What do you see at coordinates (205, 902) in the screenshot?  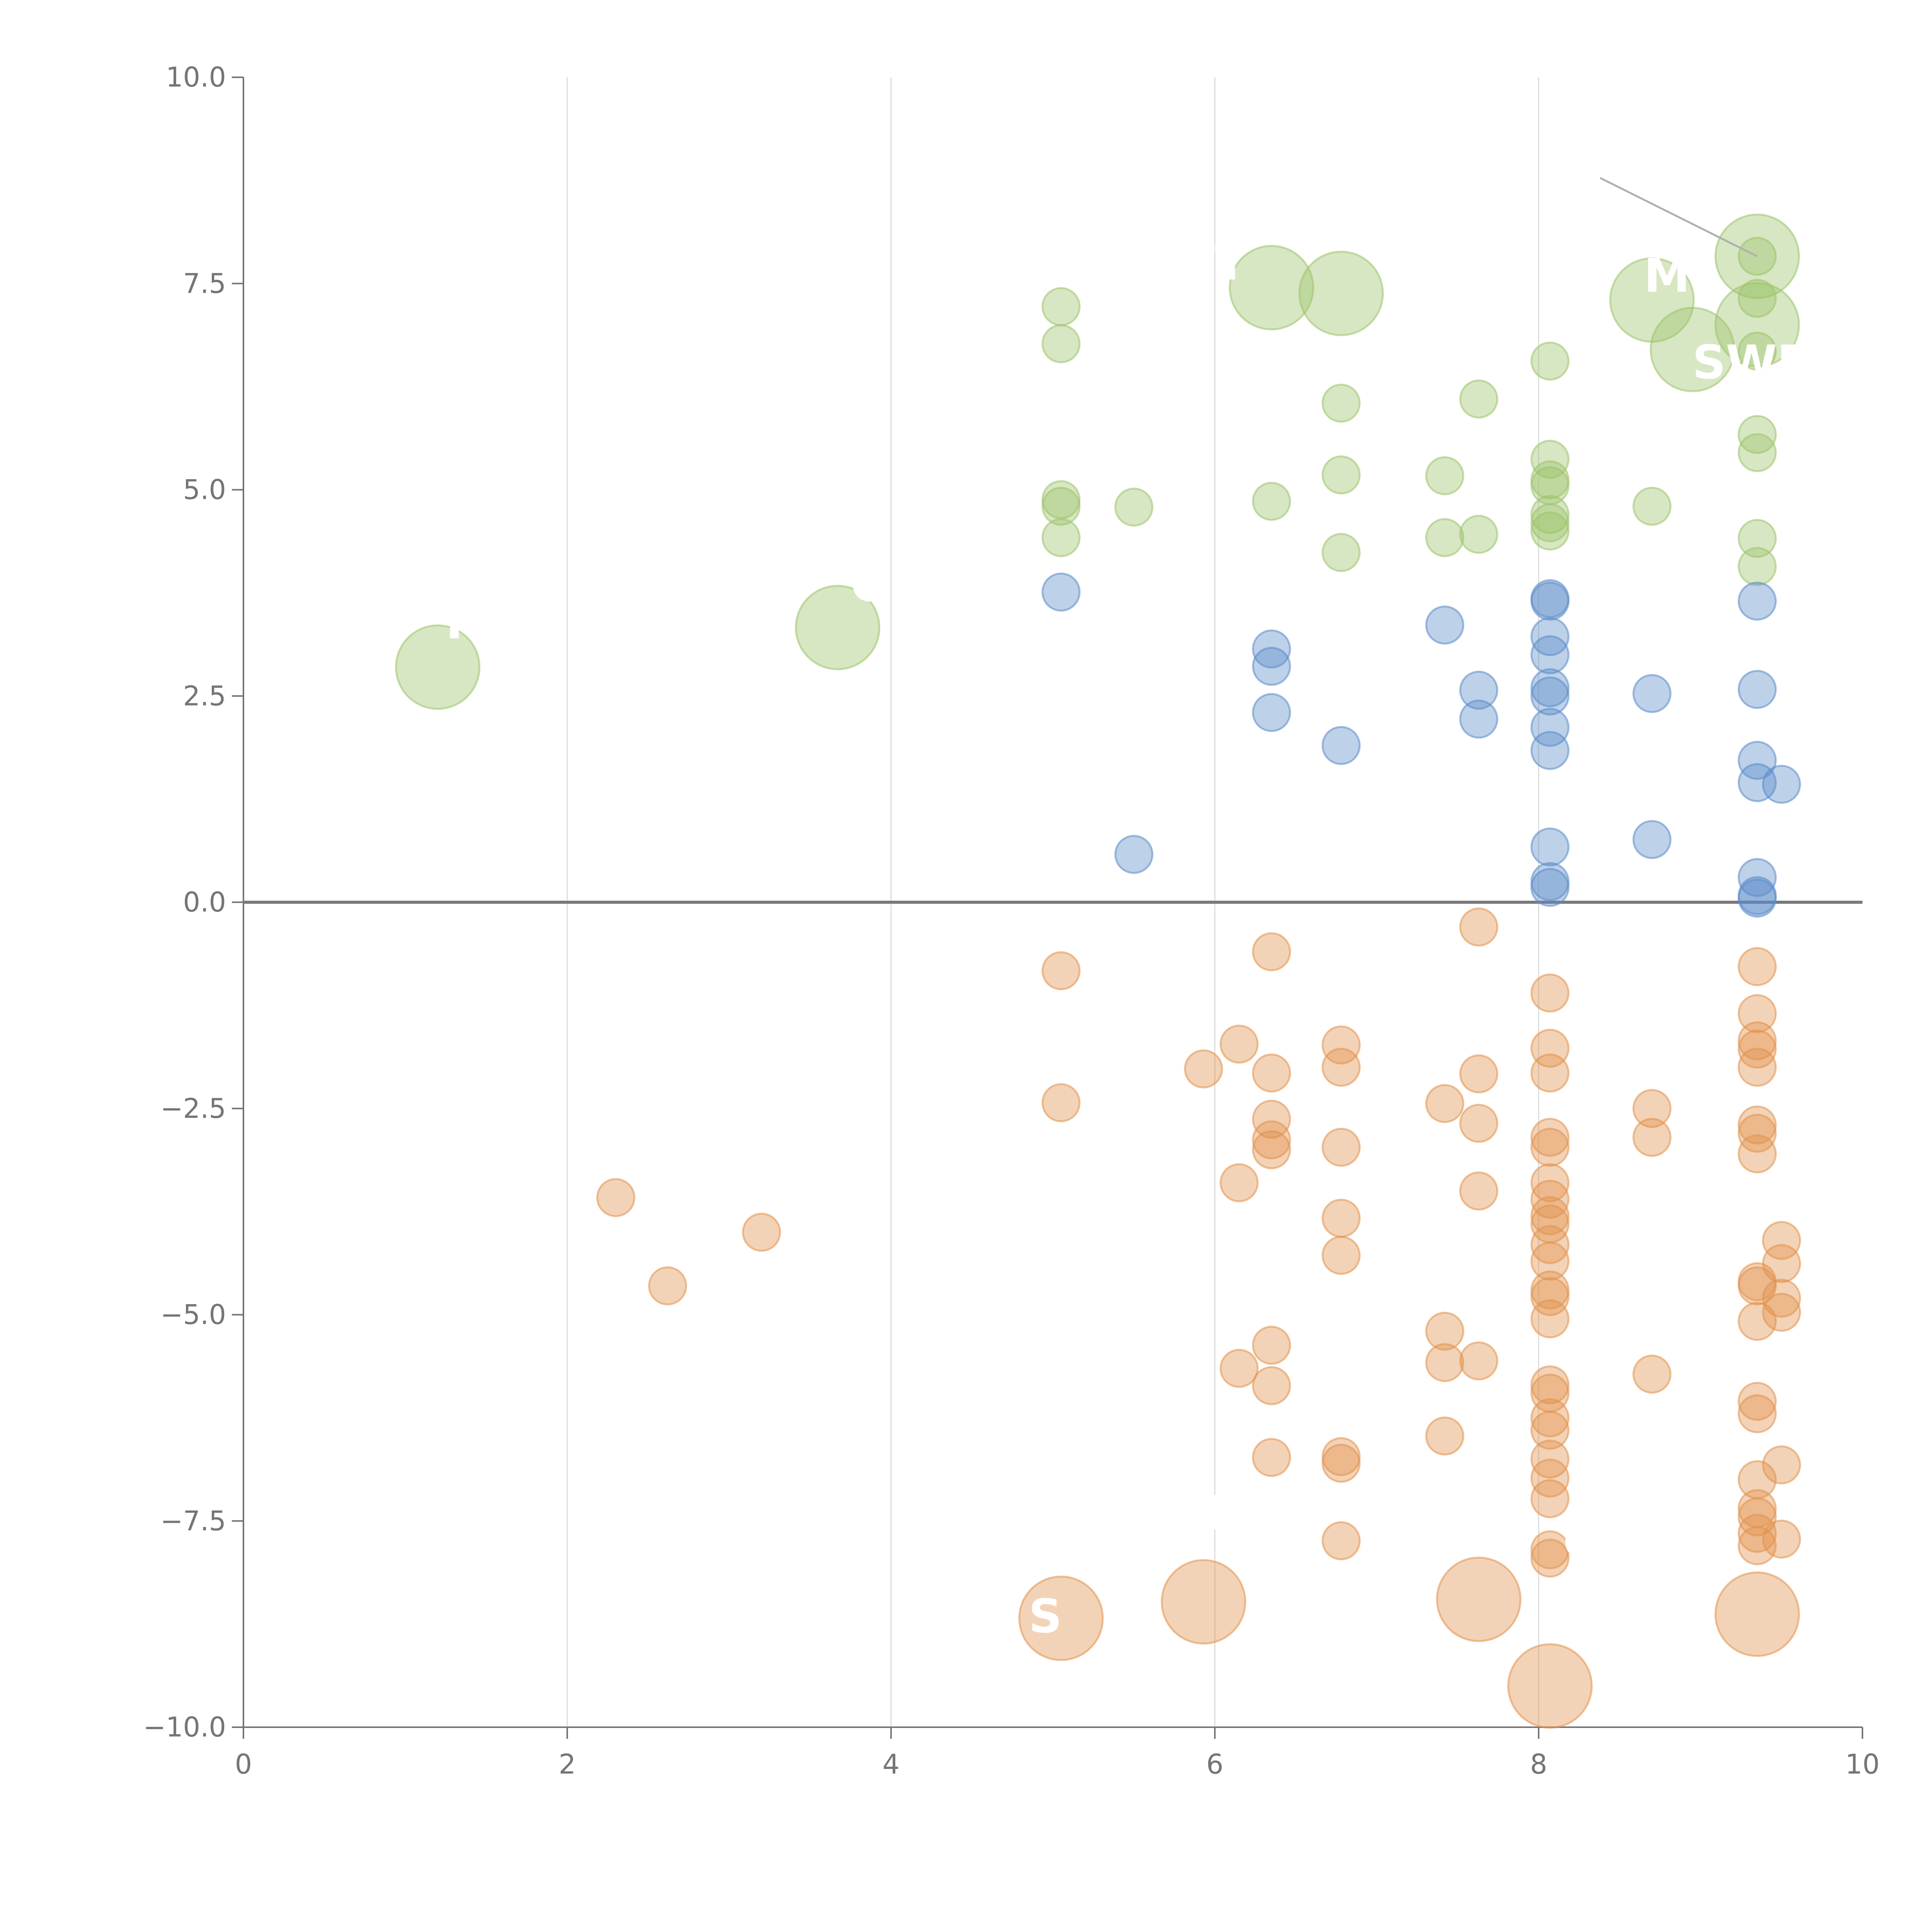 I see `y-tick-label: 0.0` at bounding box center [205, 902].